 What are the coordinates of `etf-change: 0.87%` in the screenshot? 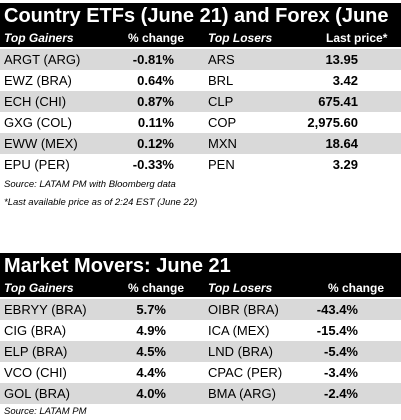 It's located at (155, 101).